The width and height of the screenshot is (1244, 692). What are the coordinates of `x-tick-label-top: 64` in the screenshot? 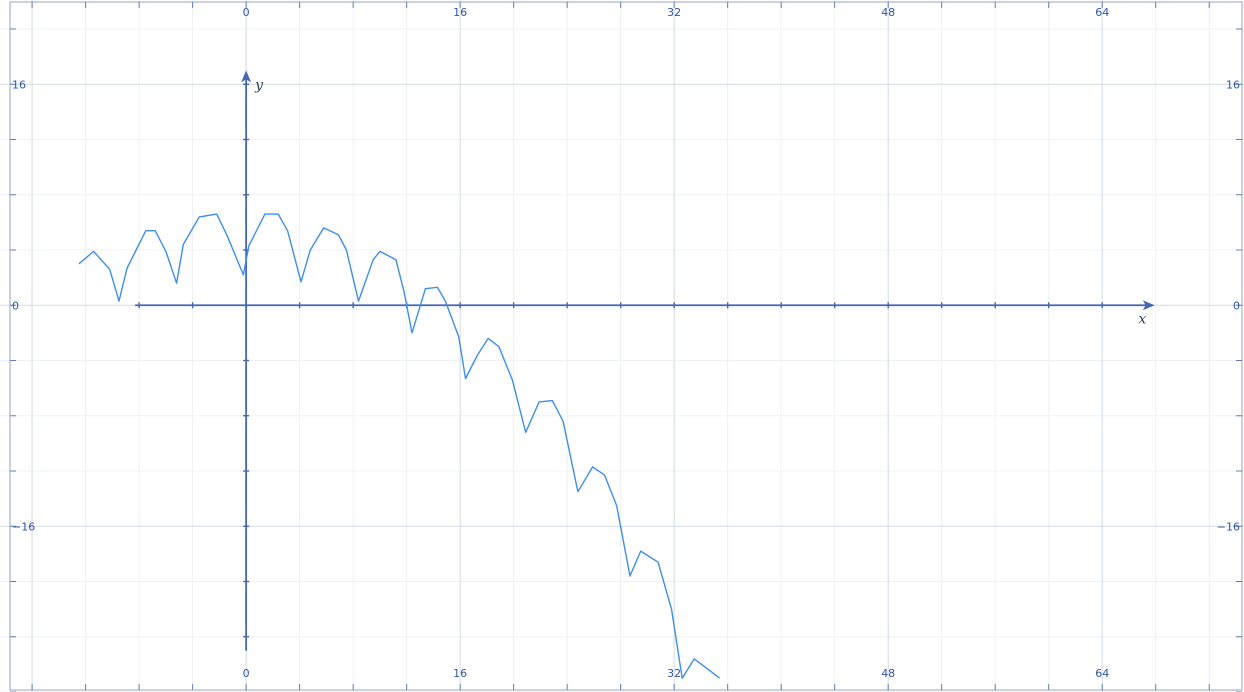 It's located at (1102, 12).